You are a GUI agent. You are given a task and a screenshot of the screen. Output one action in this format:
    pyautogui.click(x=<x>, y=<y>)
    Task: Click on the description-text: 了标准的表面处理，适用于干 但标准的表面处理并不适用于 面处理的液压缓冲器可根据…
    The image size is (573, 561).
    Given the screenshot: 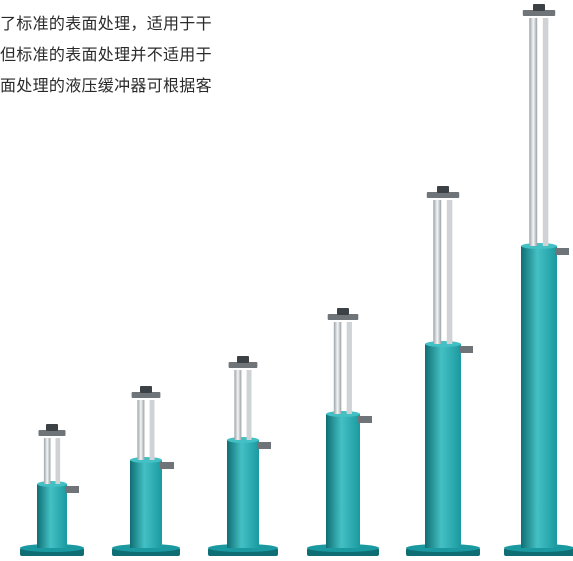 What is the action you would take?
    pyautogui.click(x=160, y=54)
    